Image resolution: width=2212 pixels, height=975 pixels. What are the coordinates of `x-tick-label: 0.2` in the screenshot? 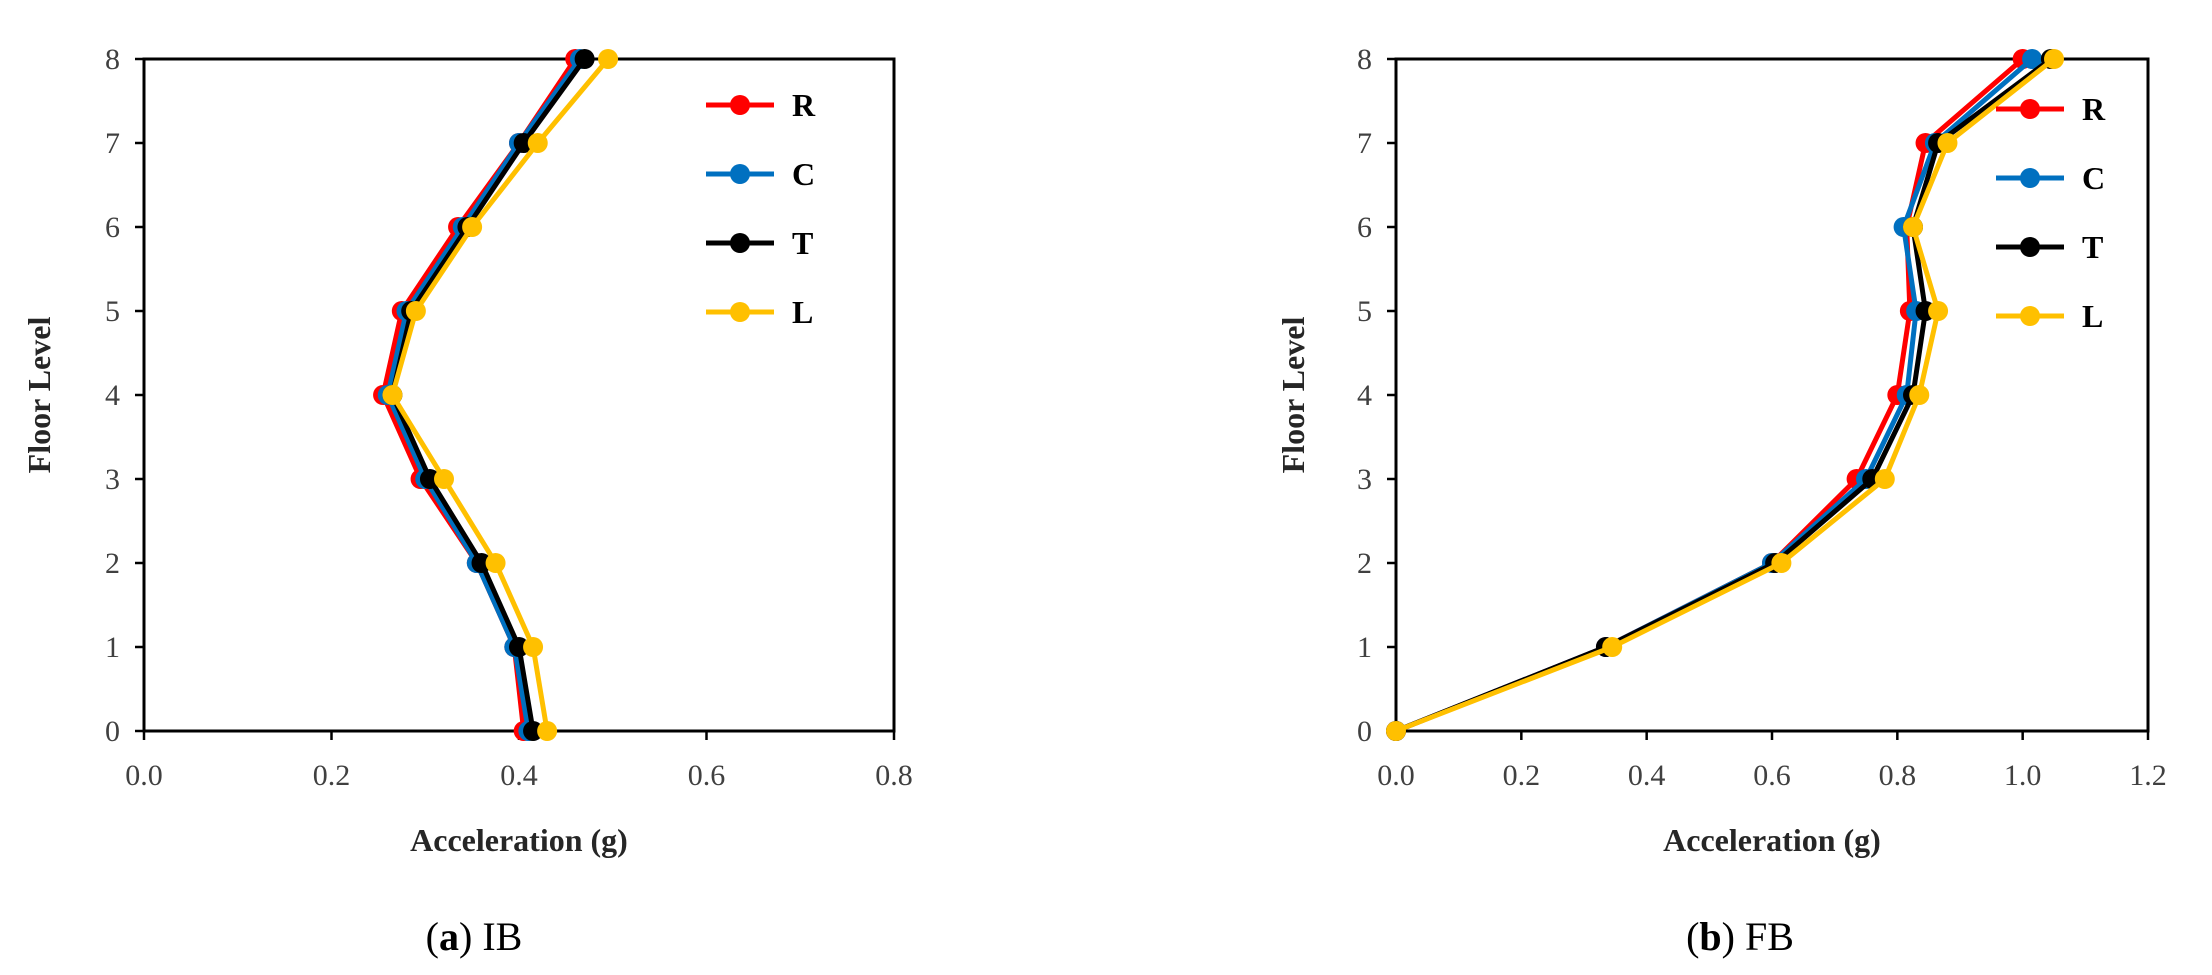 It's located at (1522, 775).